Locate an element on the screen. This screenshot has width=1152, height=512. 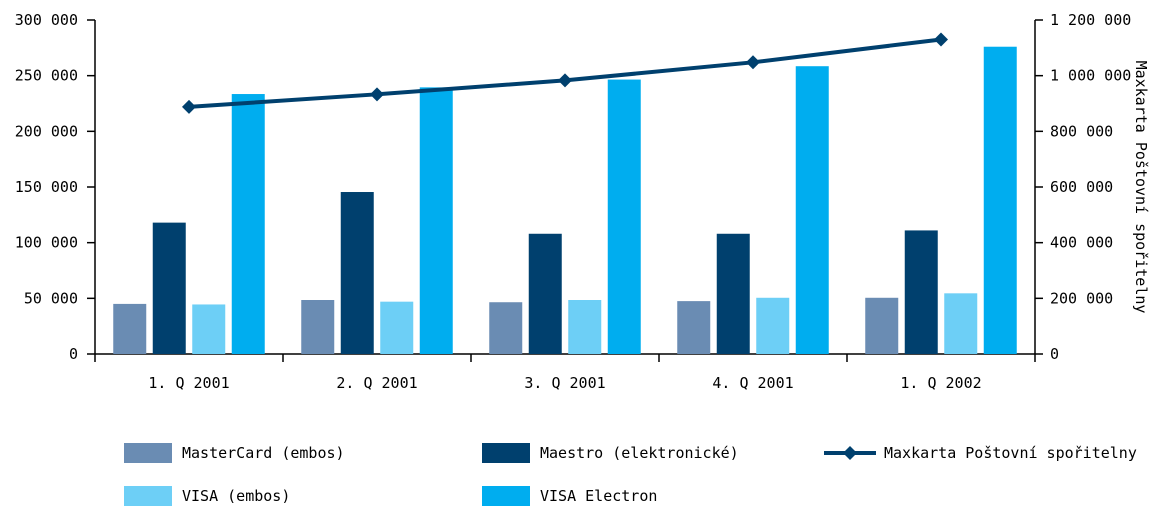
y-left-tick-label: 200 000 is located at coordinates (46, 131).